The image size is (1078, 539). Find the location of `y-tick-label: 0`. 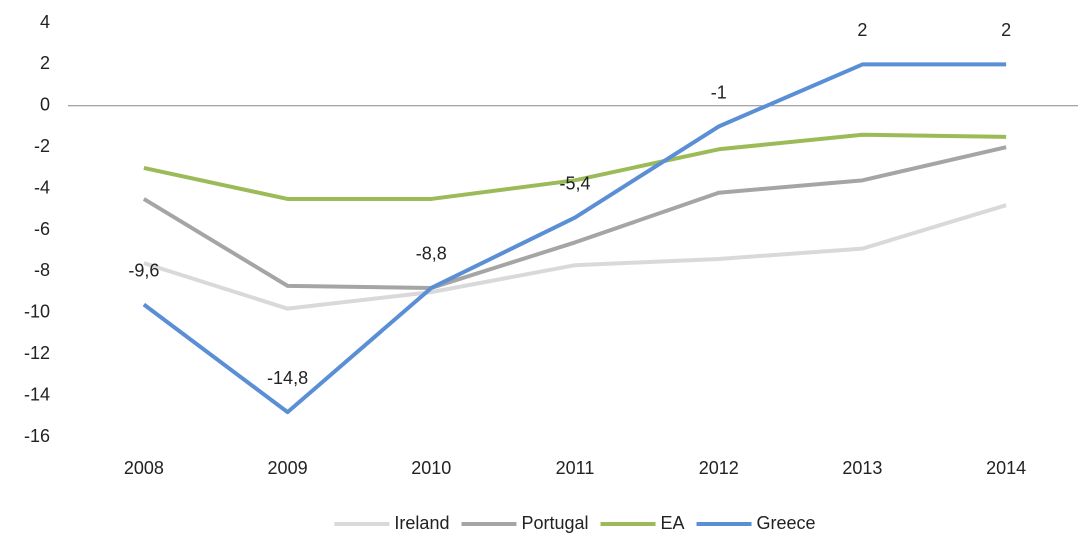

y-tick-label: 0 is located at coordinates (45, 105).